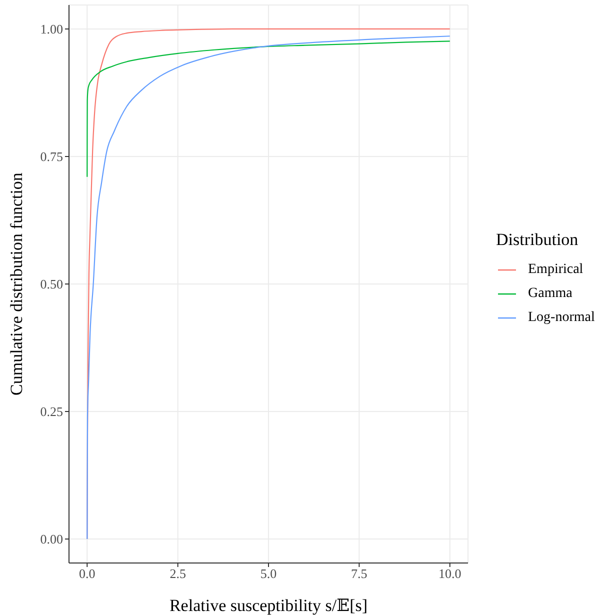 Image resolution: width=608 pixels, height=615 pixels. Describe the element at coordinates (450, 574) in the screenshot. I see `x-tick-label: 10.0` at that location.